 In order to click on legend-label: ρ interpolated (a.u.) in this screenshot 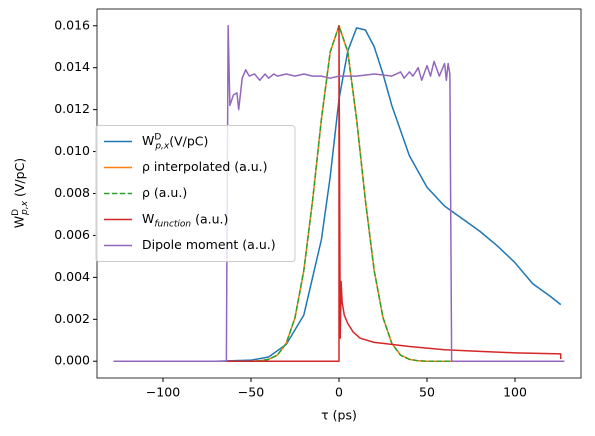, I will do `click(205, 166)`.